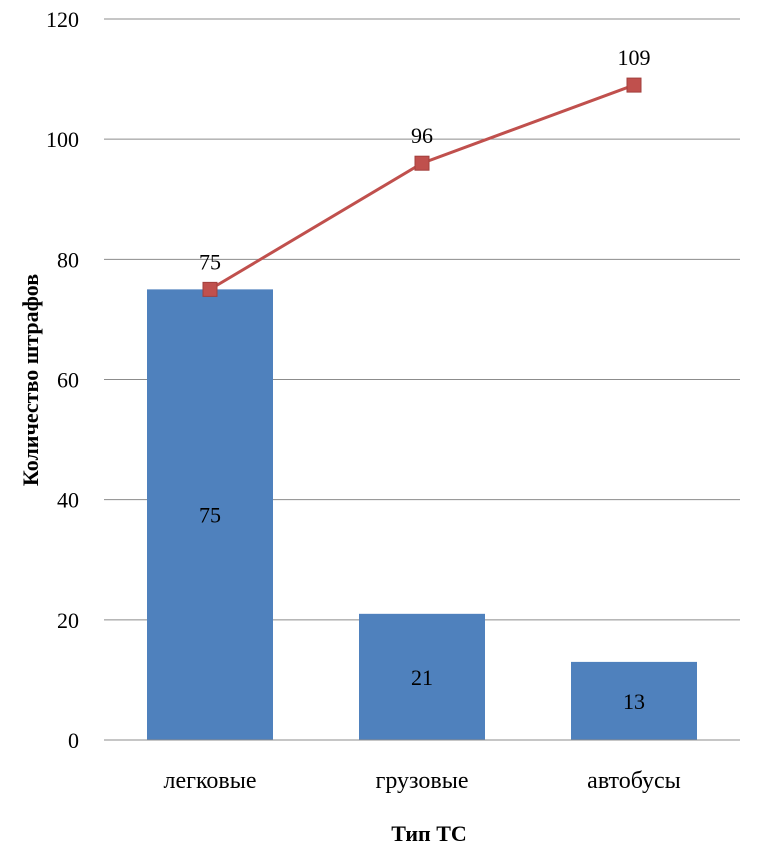 The height and width of the screenshot is (855, 757). I want to click on bar-data-label: 13, so click(634, 701).